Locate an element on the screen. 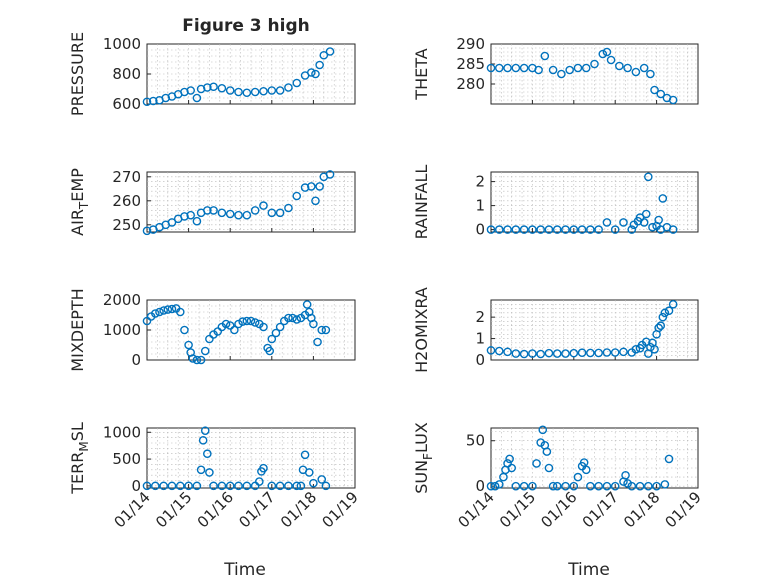  x-tick-label: 01/17 is located at coordinates (600, 509).